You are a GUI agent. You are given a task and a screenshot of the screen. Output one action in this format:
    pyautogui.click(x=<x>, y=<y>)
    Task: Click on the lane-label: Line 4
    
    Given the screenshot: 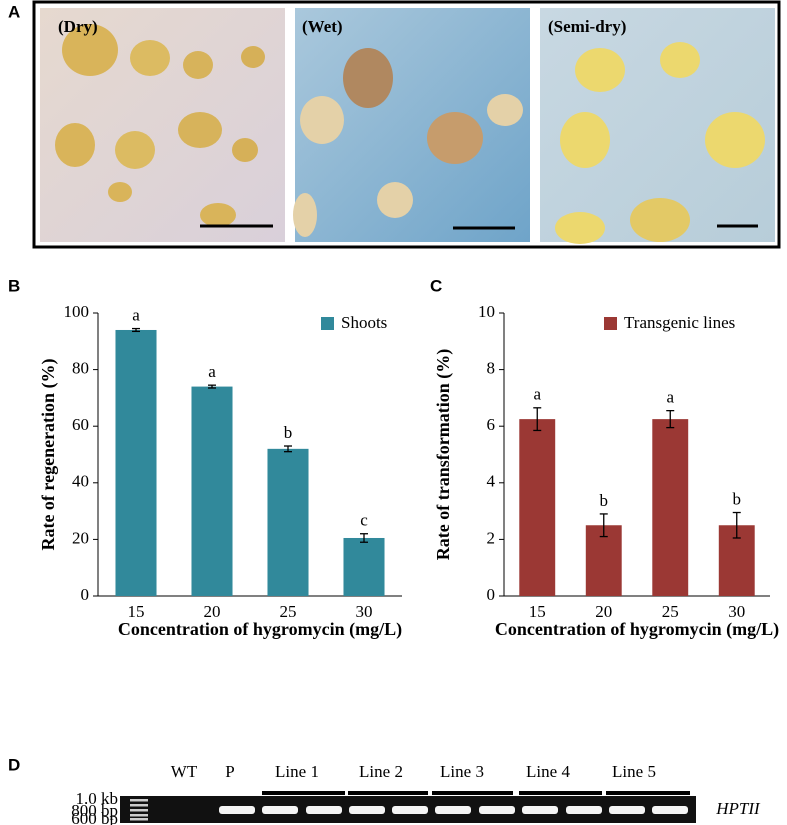 What is the action you would take?
    pyautogui.click(x=548, y=771)
    